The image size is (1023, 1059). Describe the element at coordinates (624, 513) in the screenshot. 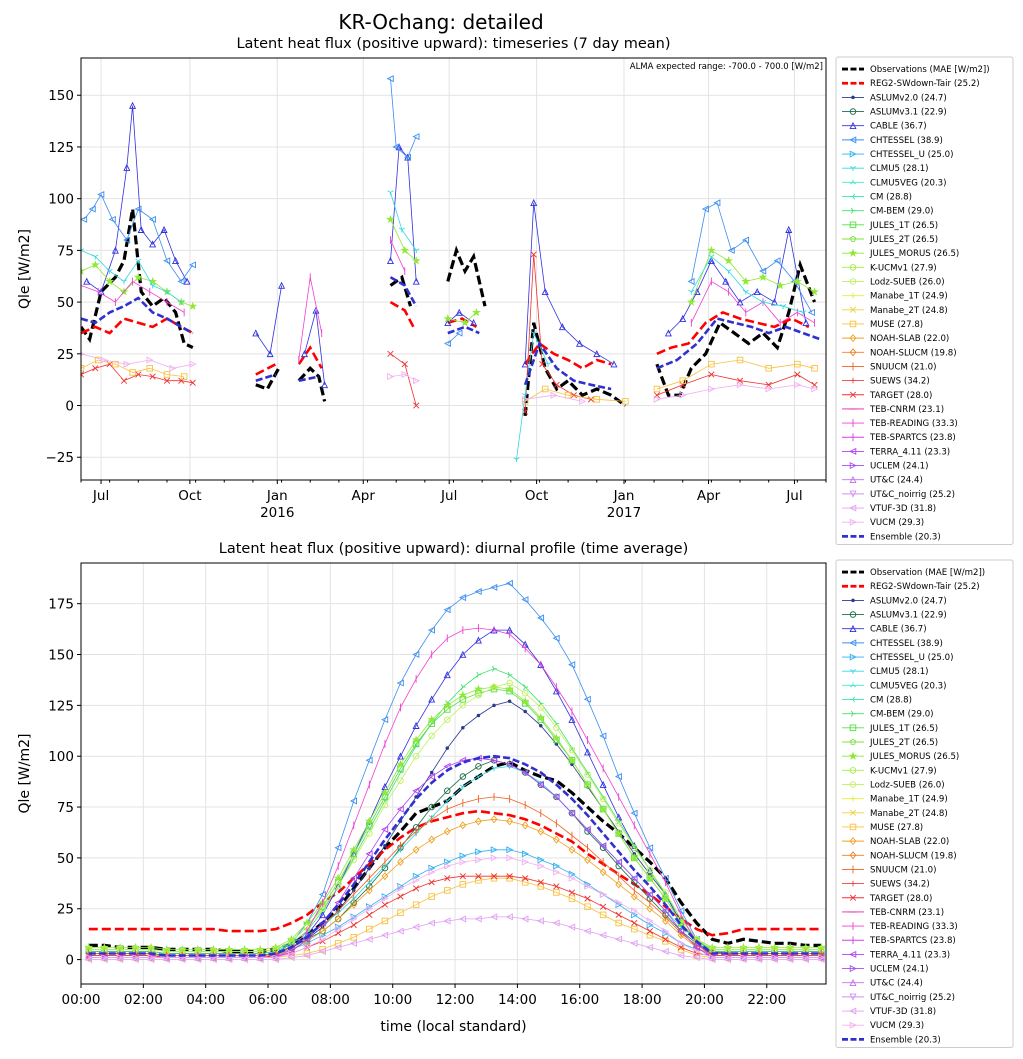

I see `x-tick-sublabel: 2017` at that location.